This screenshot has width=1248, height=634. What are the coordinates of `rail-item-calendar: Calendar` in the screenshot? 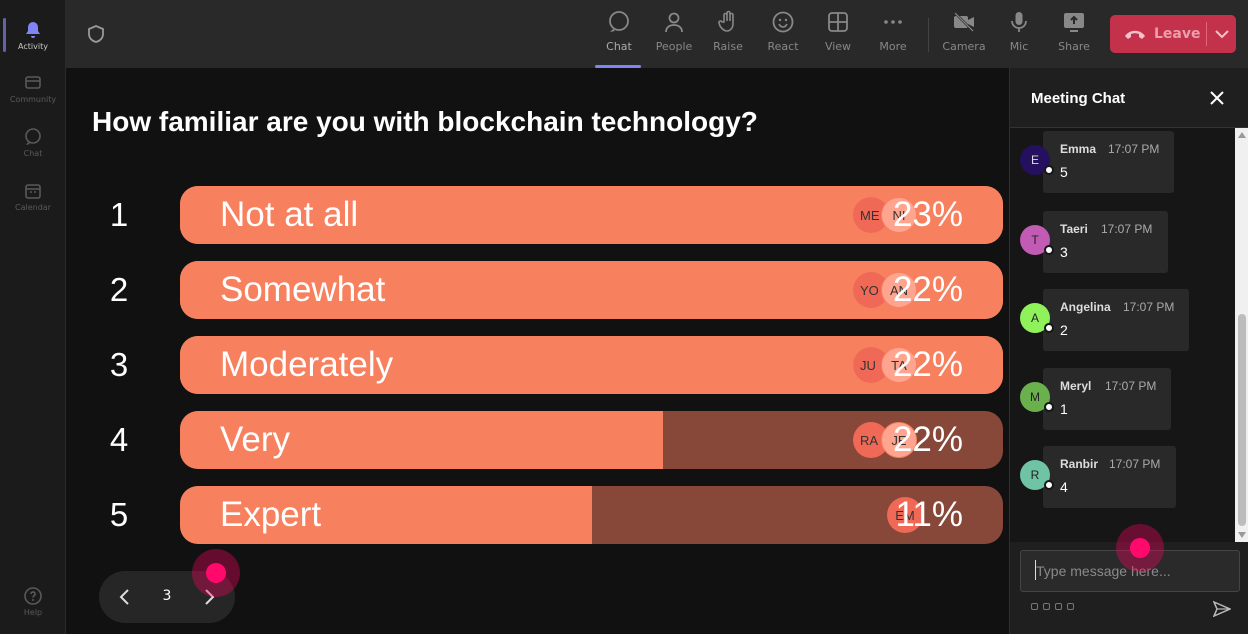 It's located at (33, 196).